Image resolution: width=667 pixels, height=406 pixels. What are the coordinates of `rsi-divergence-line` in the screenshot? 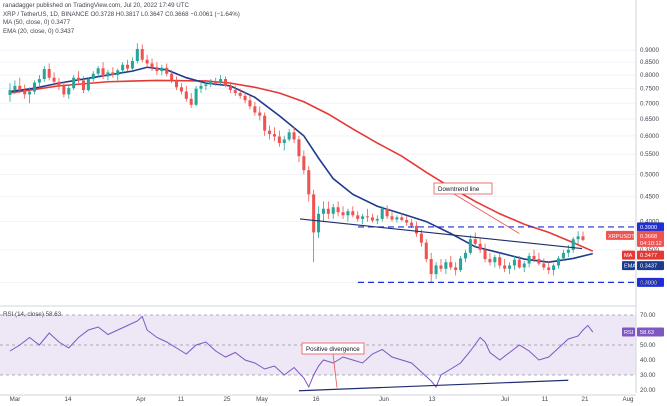 It's located at (433, 385).